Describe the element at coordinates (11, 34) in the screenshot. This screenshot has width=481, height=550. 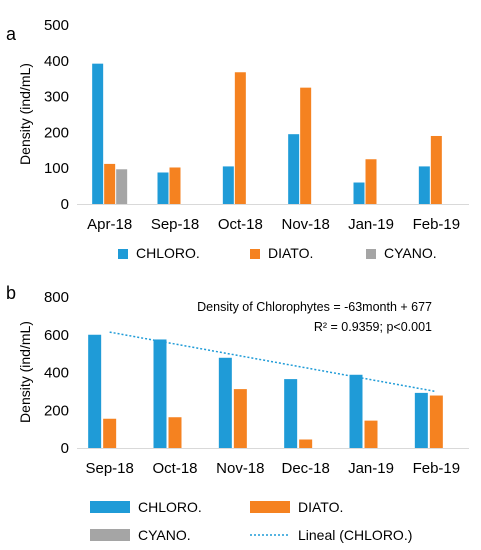
I see `panel-label: a` at that location.